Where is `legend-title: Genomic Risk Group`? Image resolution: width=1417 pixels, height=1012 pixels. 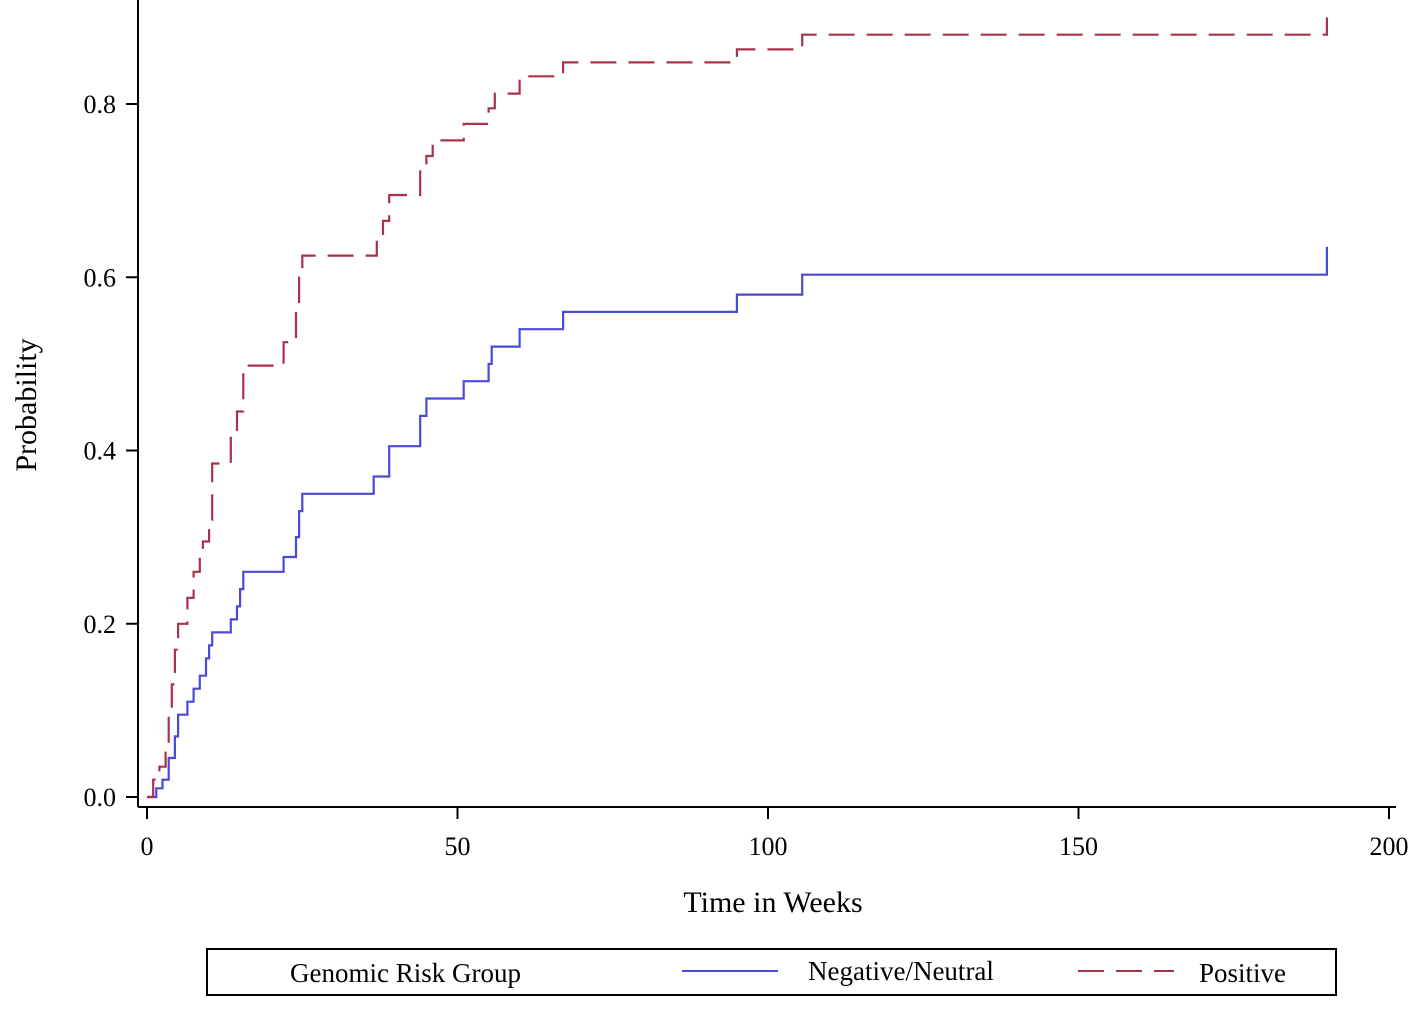 legend-title: Genomic Risk Group is located at coordinates (405, 973).